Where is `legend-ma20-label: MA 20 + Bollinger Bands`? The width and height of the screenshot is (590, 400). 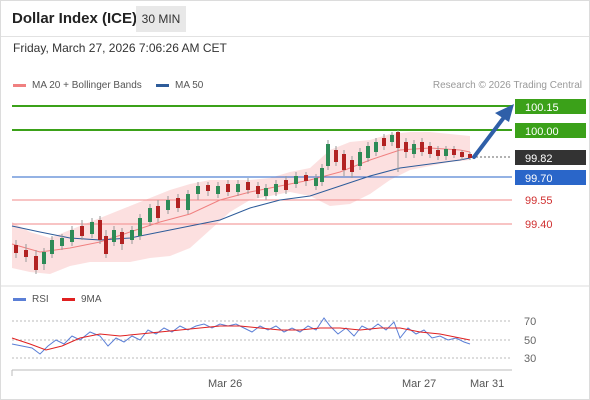
legend-ma20-label: MA 20 + Bollinger Bands is located at coordinates (87, 85).